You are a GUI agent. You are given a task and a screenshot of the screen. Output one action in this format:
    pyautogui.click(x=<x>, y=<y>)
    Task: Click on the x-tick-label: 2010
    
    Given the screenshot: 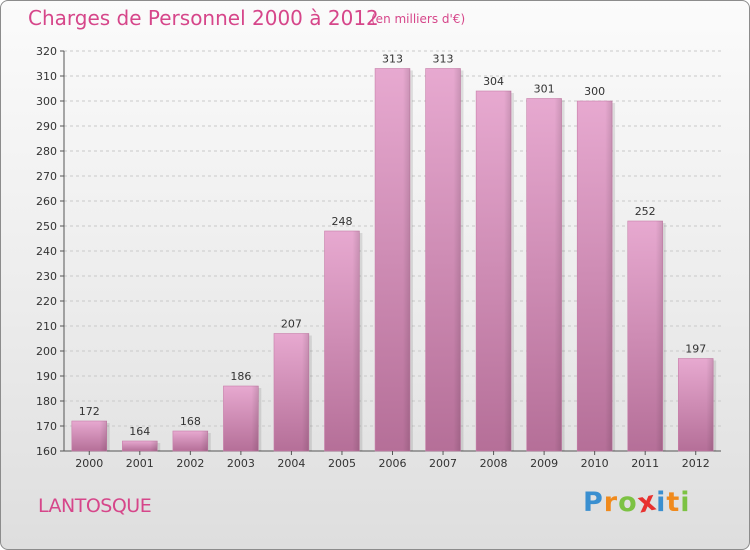 What is the action you would take?
    pyautogui.click(x=595, y=463)
    